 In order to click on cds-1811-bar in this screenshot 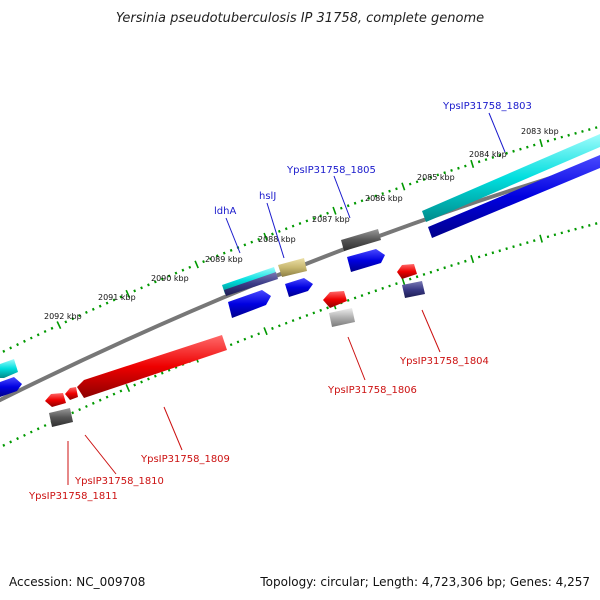, I will do `click(55, 400)`.